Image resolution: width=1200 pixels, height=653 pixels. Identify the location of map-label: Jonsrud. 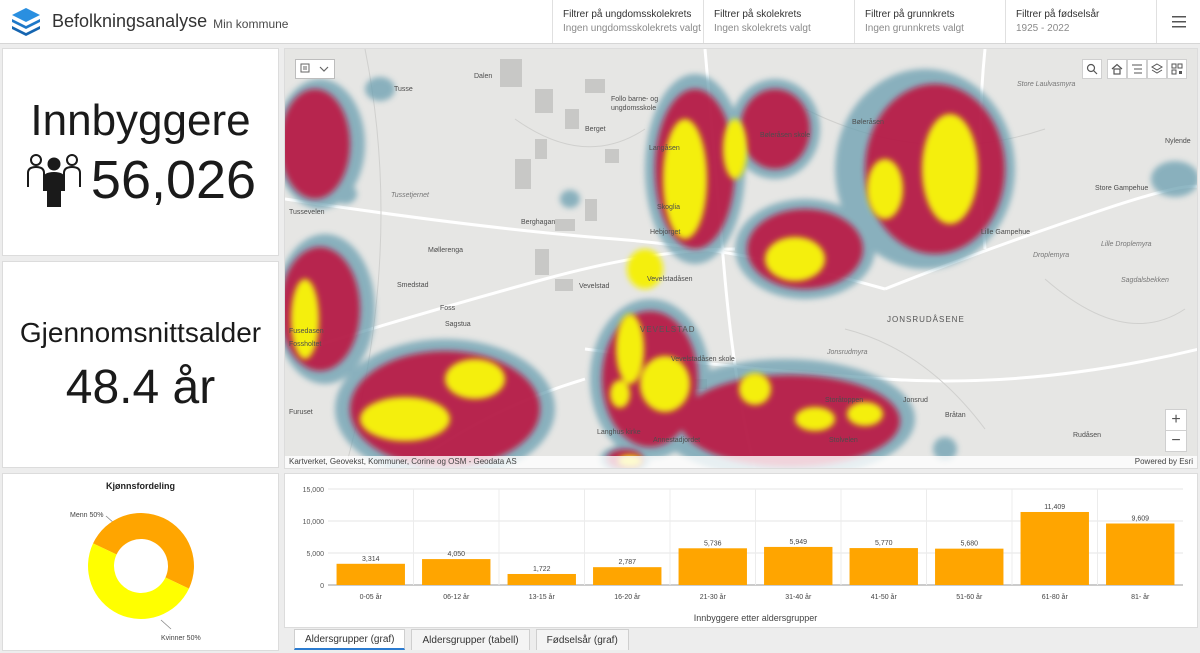
(915, 400).